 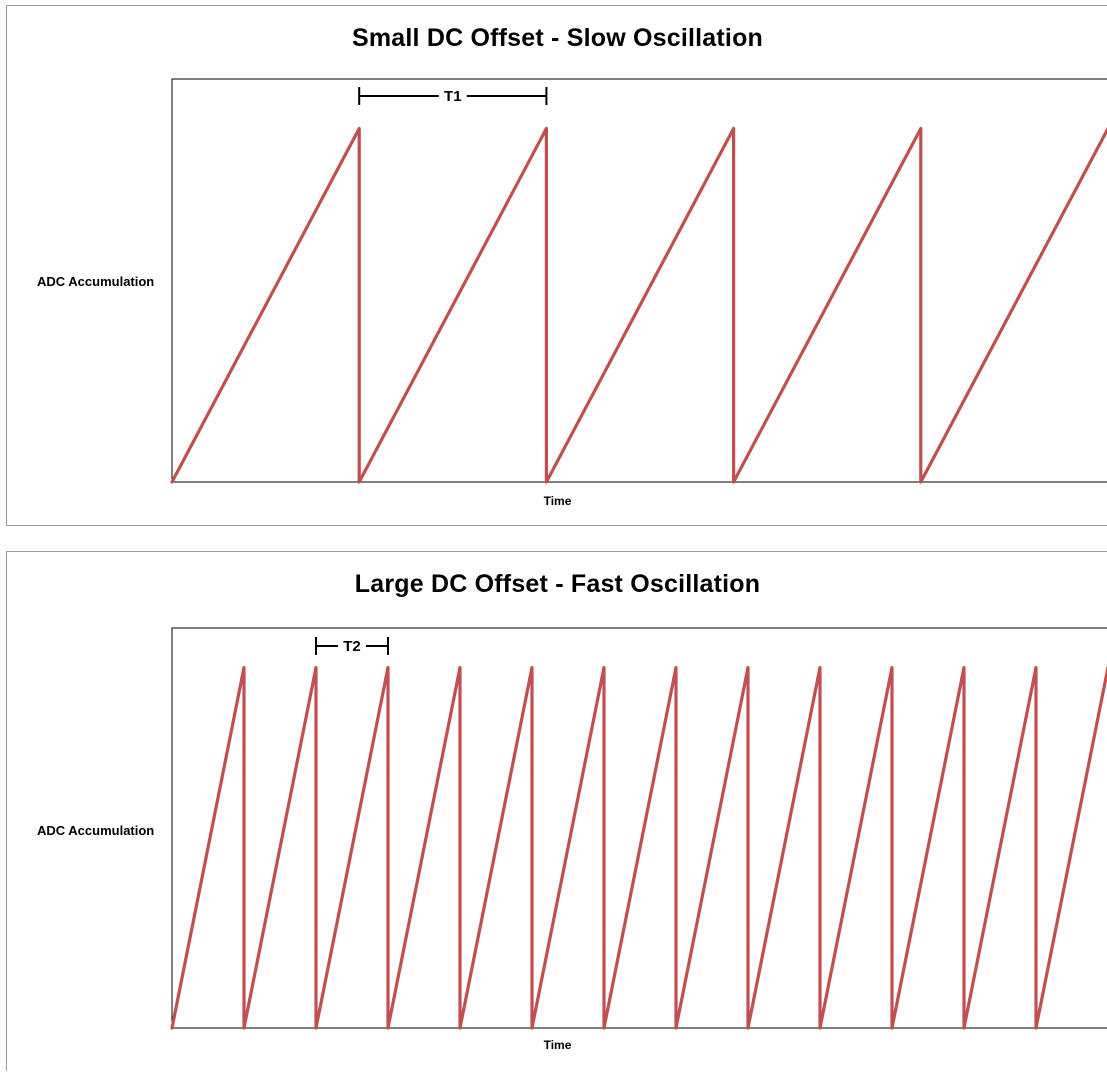 I want to click on period-marker: T1, so click(x=453, y=96).